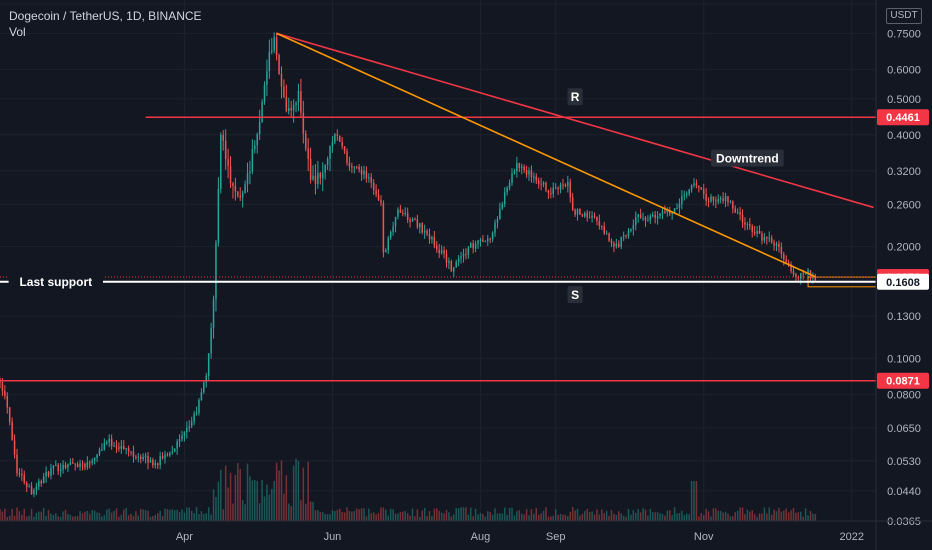 Image resolution: width=932 pixels, height=550 pixels. What do you see at coordinates (904, 16) in the screenshot?
I see `currency-unit-badge: USDT` at bounding box center [904, 16].